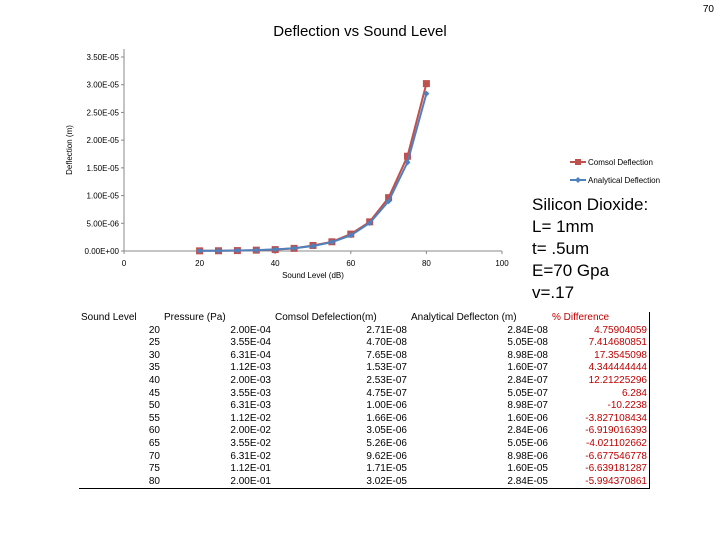  I want to click on table-cell: 60, so click(154, 431).